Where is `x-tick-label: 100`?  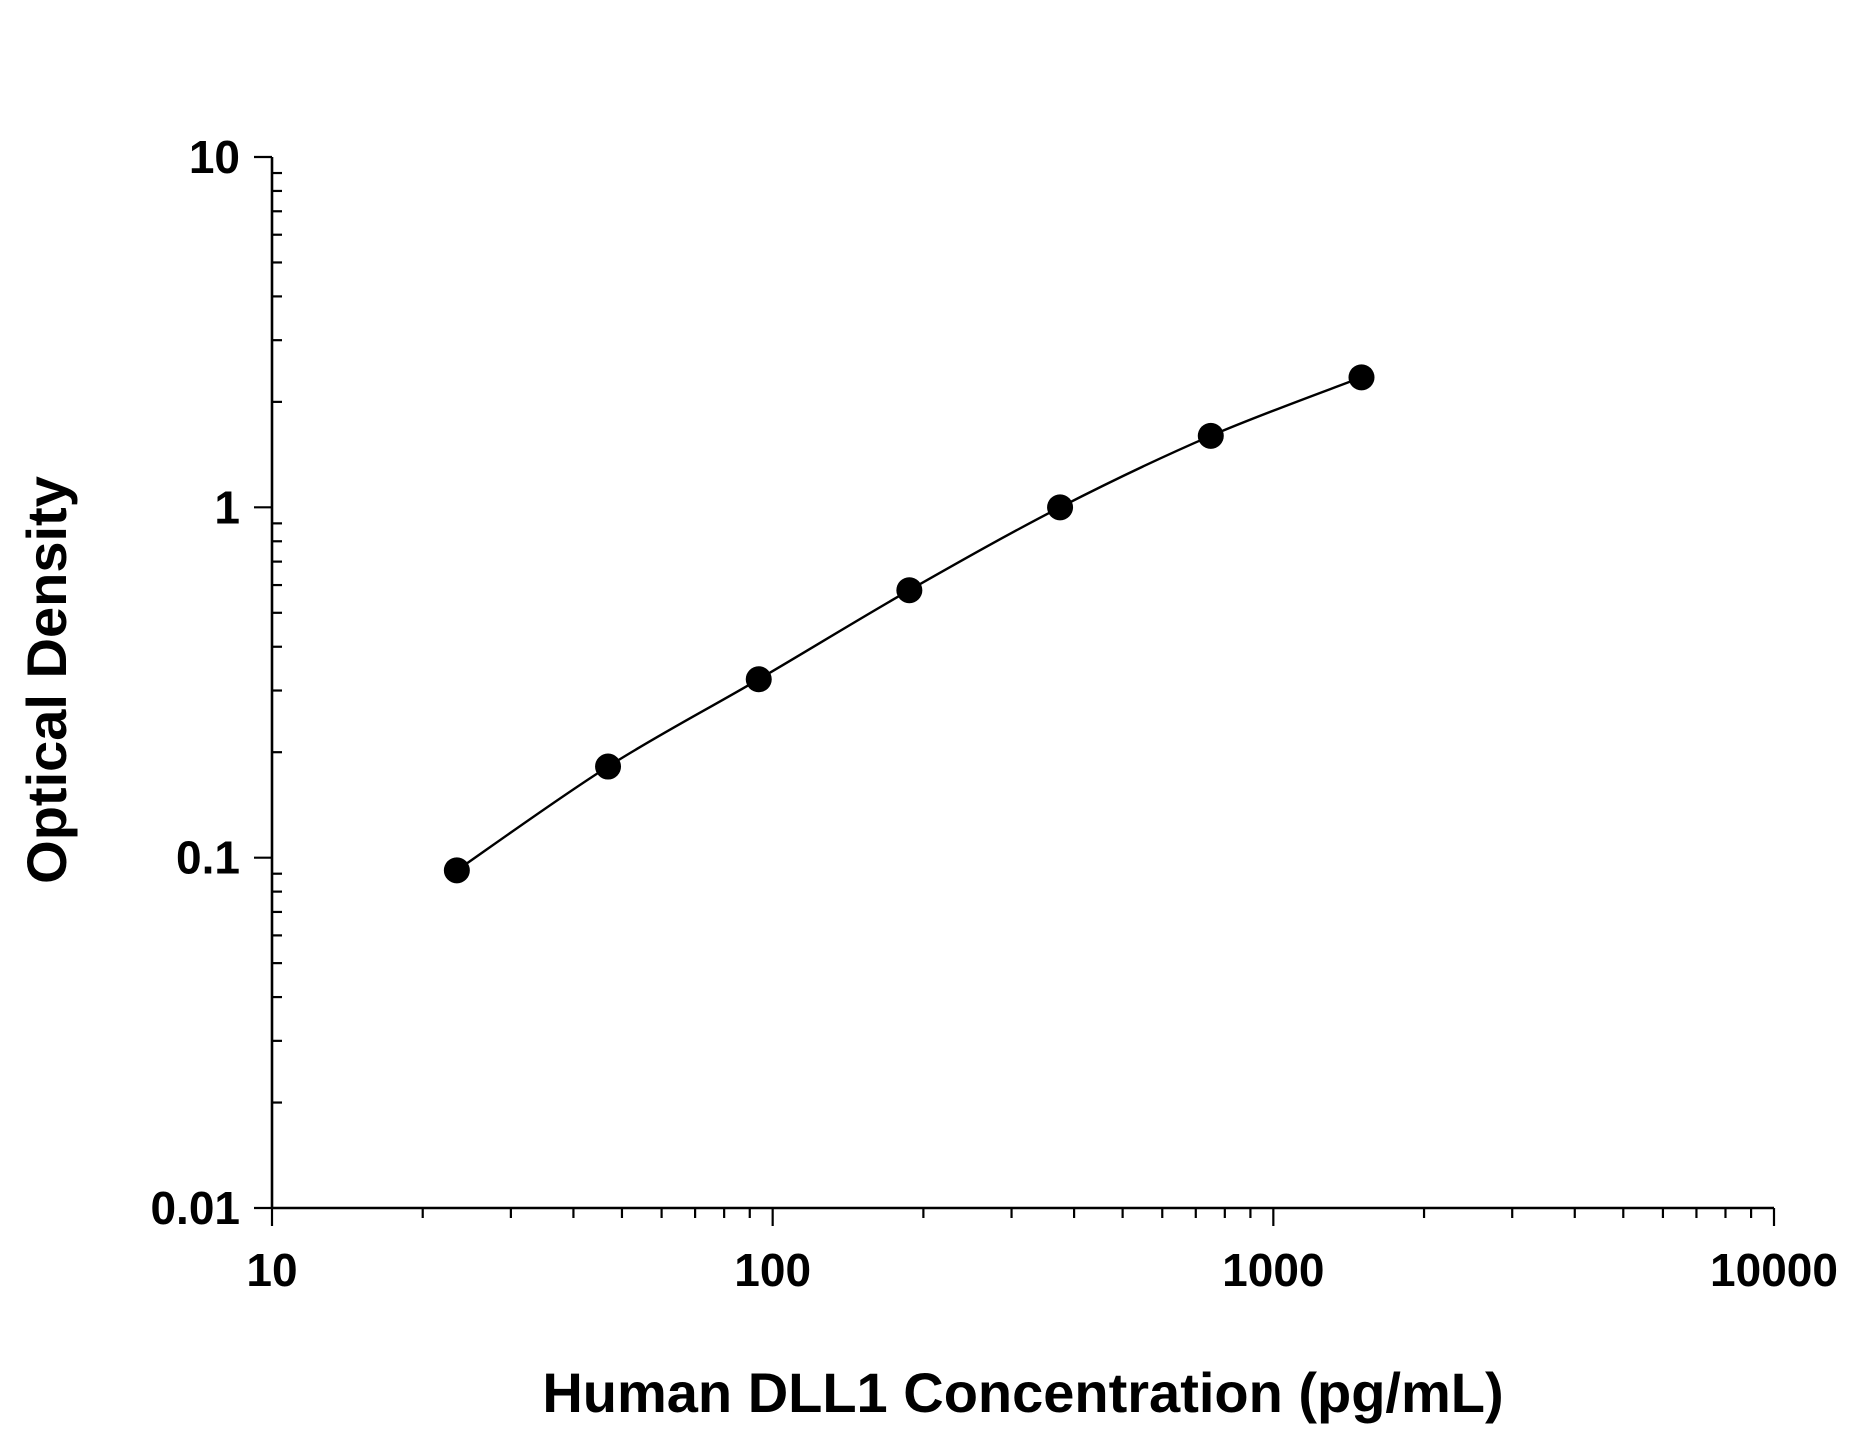 x-tick-label: 100 is located at coordinates (772, 1270).